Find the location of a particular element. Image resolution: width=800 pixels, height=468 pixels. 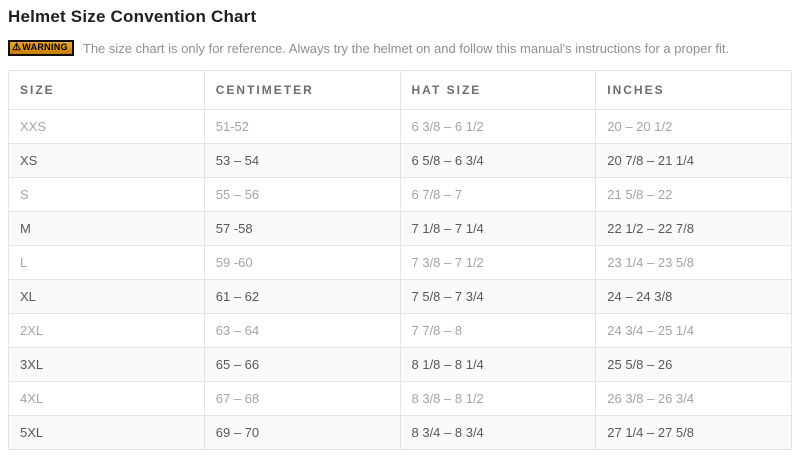

table-row: M 57 -58 7 1/8 – 7 1/4 22 1/2 – 22 7/8 is located at coordinates (400, 228).